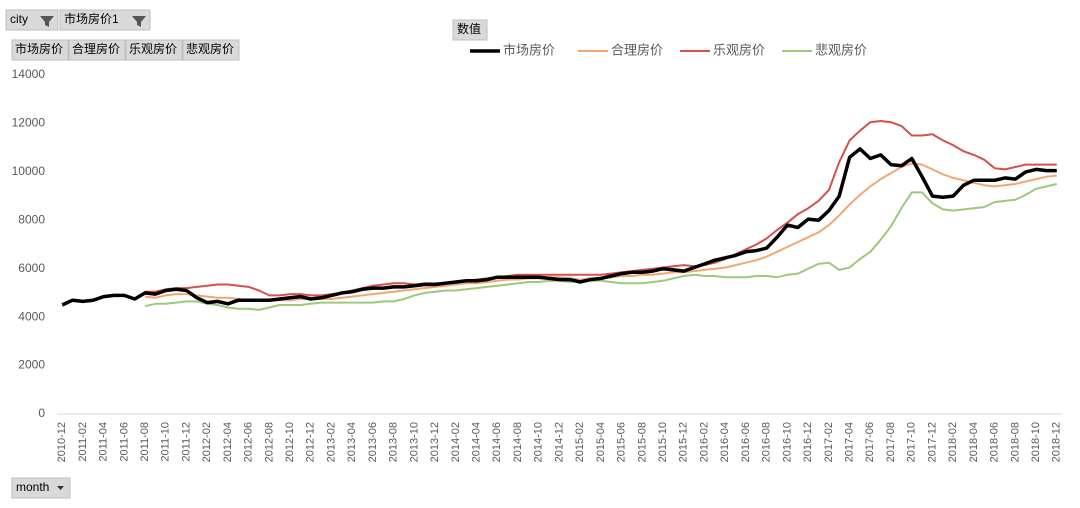  Describe the element at coordinates (83, 442) in the screenshot. I see `x-tick-label: 2011-02` at that location.